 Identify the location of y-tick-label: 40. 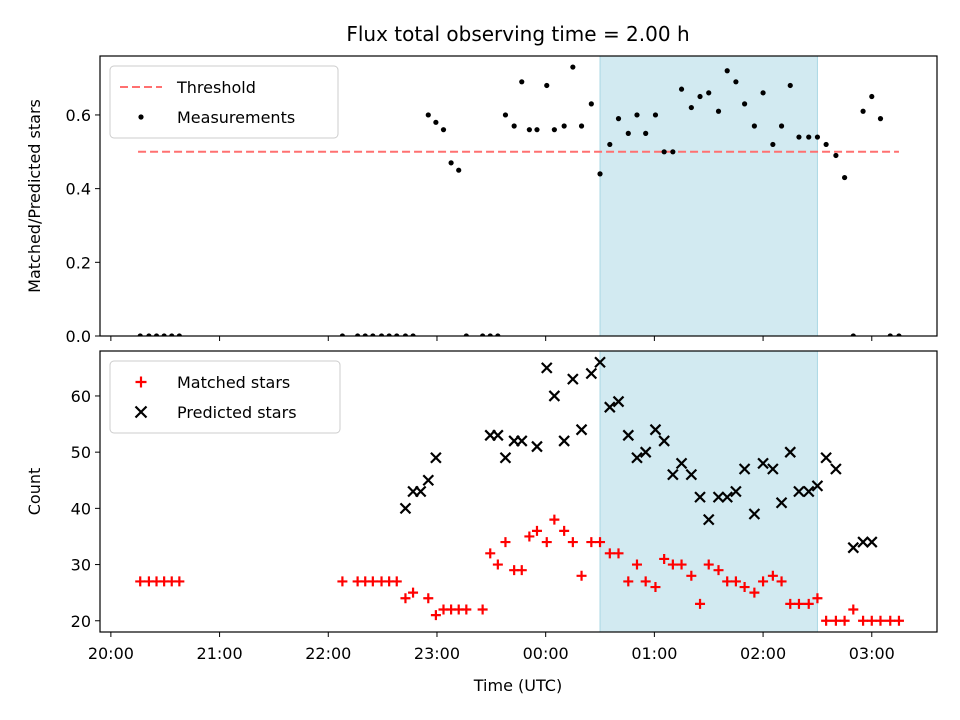
(81, 508).